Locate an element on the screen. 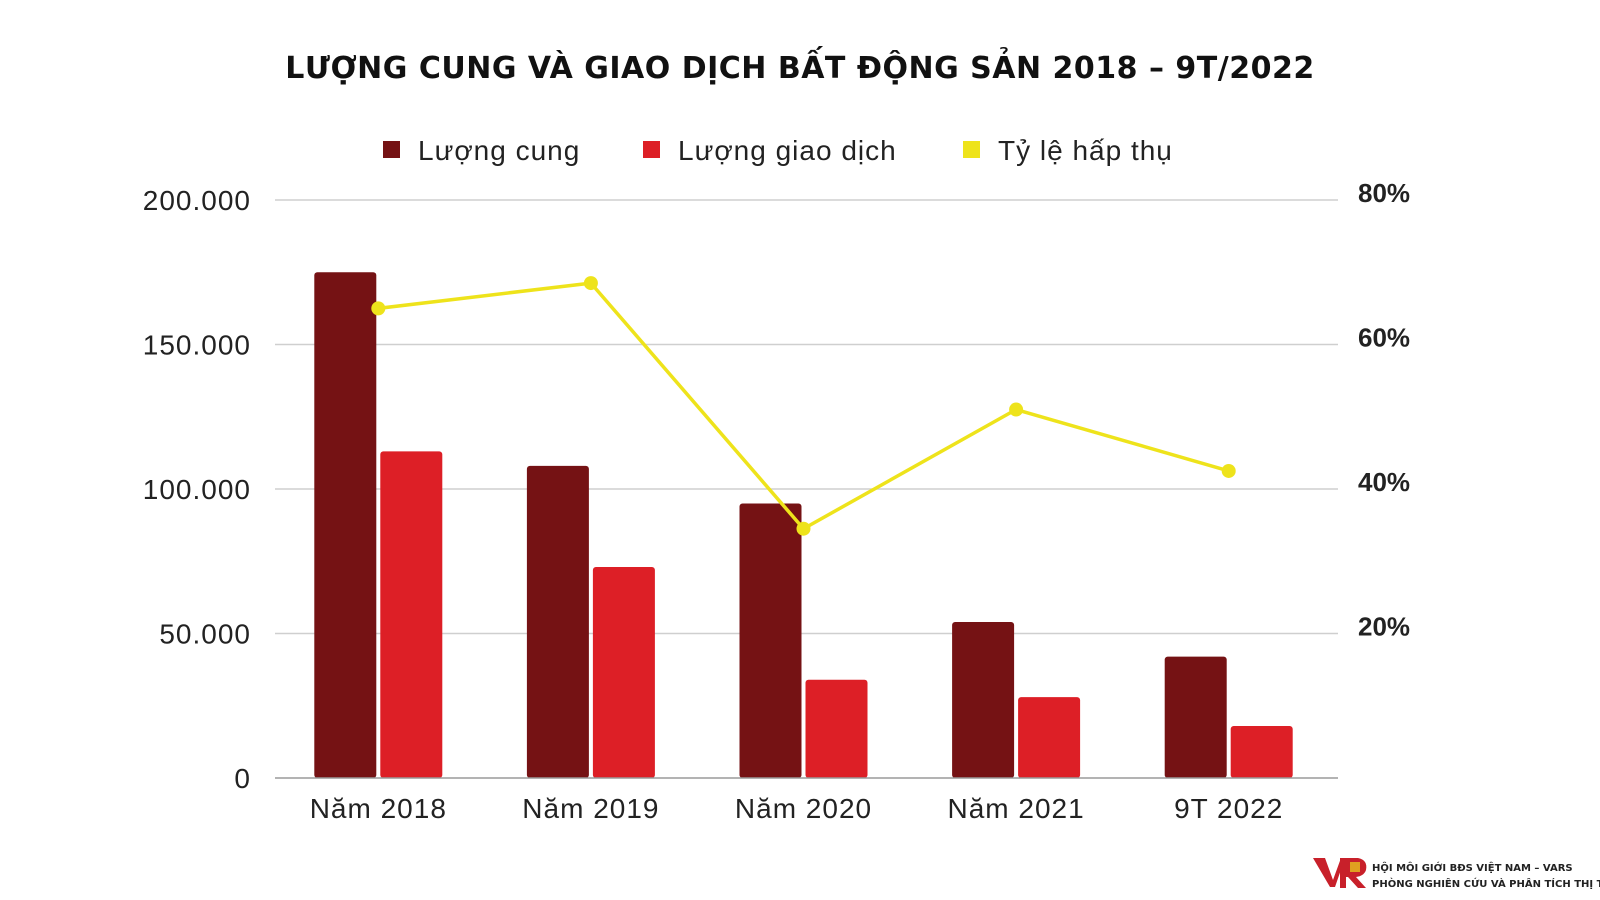 This screenshot has width=1600, height=900. x-tick-label: Năm 2020 is located at coordinates (803, 808).